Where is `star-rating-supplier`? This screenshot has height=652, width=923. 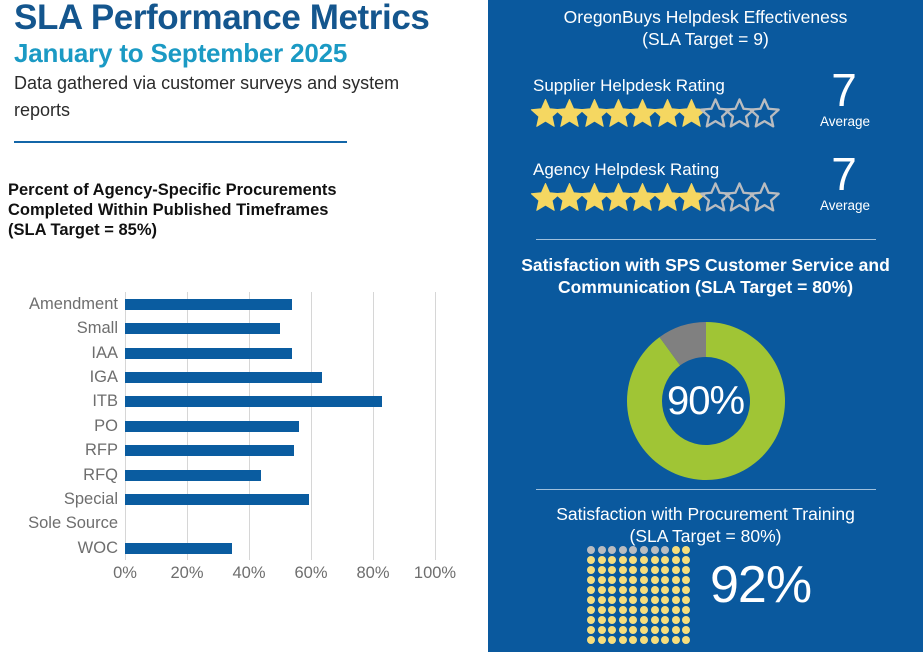 star-rating-supplier is located at coordinates (655, 114).